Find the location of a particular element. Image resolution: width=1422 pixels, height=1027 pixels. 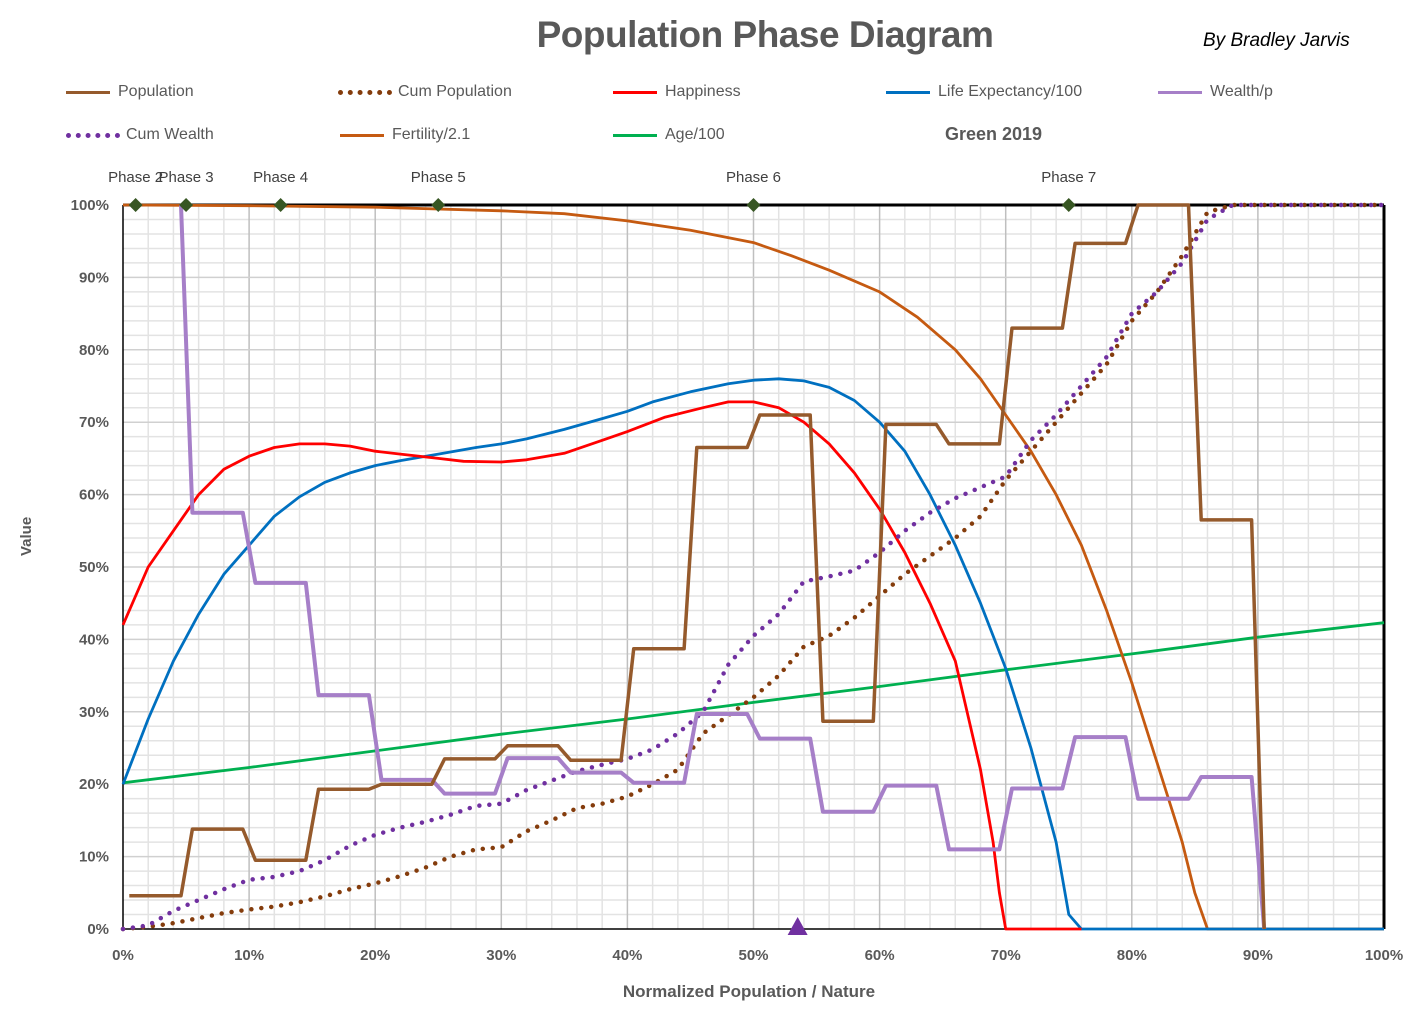

y-tick-label: 0% is located at coordinates (98, 929).